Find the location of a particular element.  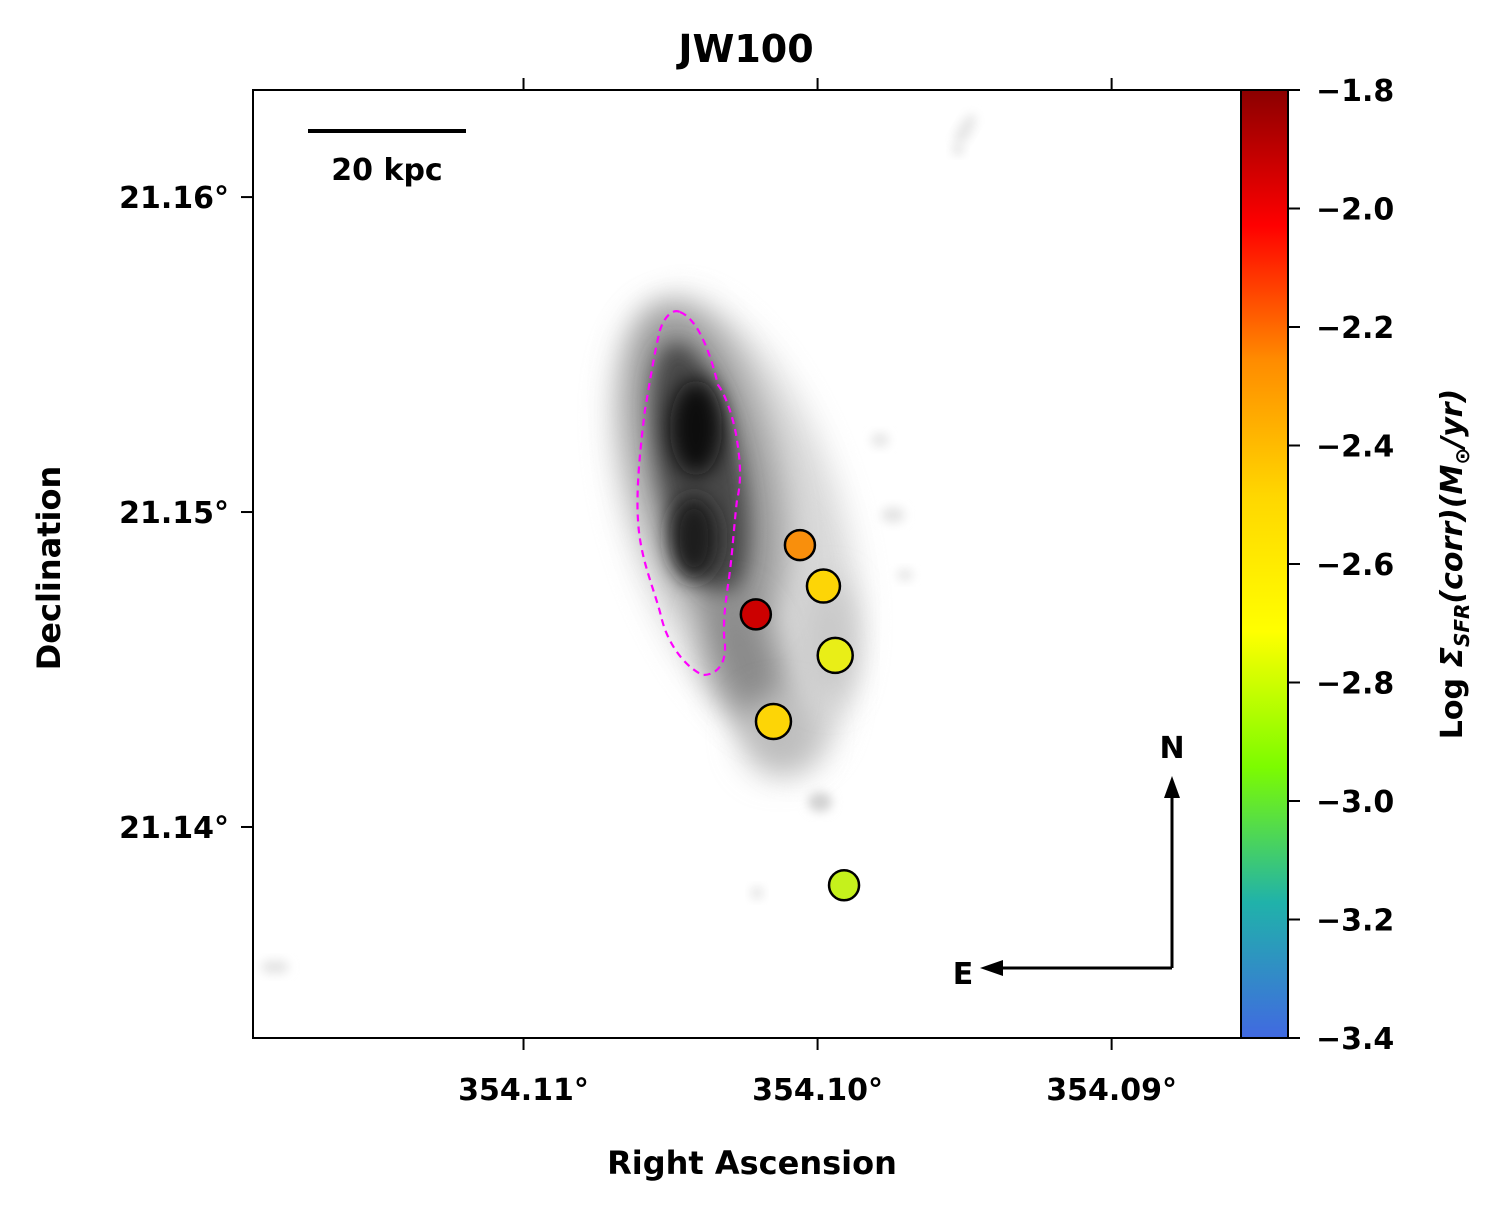

colorbar-tick-label: −2.0 is located at coordinates (1355, 210).